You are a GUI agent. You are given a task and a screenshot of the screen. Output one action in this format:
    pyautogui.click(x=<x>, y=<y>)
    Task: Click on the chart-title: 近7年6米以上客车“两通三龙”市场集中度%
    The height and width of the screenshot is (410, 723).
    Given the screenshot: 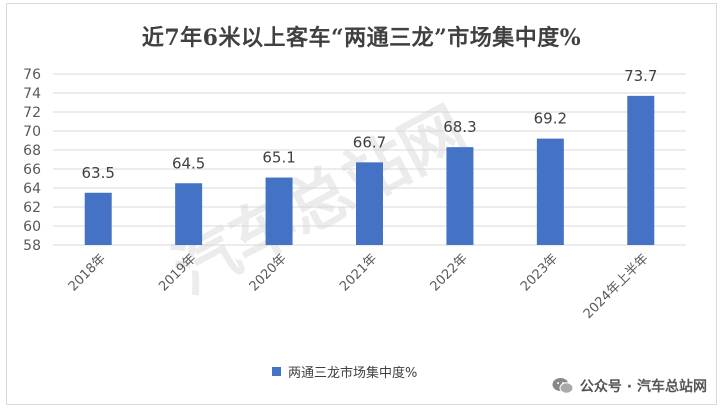 What is the action you would take?
    pyautogui.click(x=361, y=38)
    